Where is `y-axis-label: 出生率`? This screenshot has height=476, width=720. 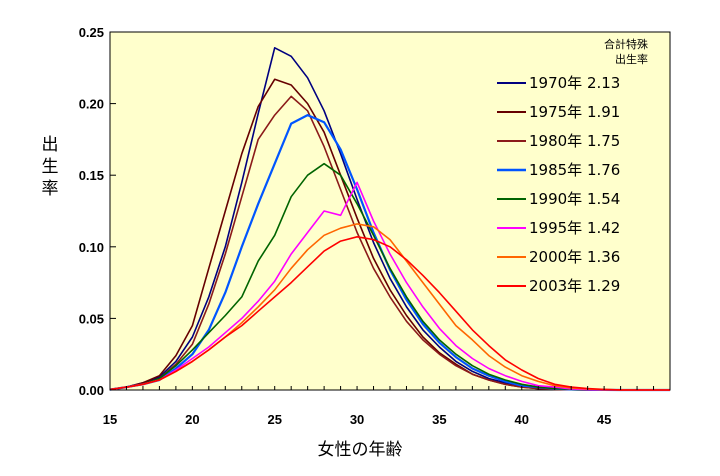
y-axis-label: 出生率 is located at coordinates (50, 167).